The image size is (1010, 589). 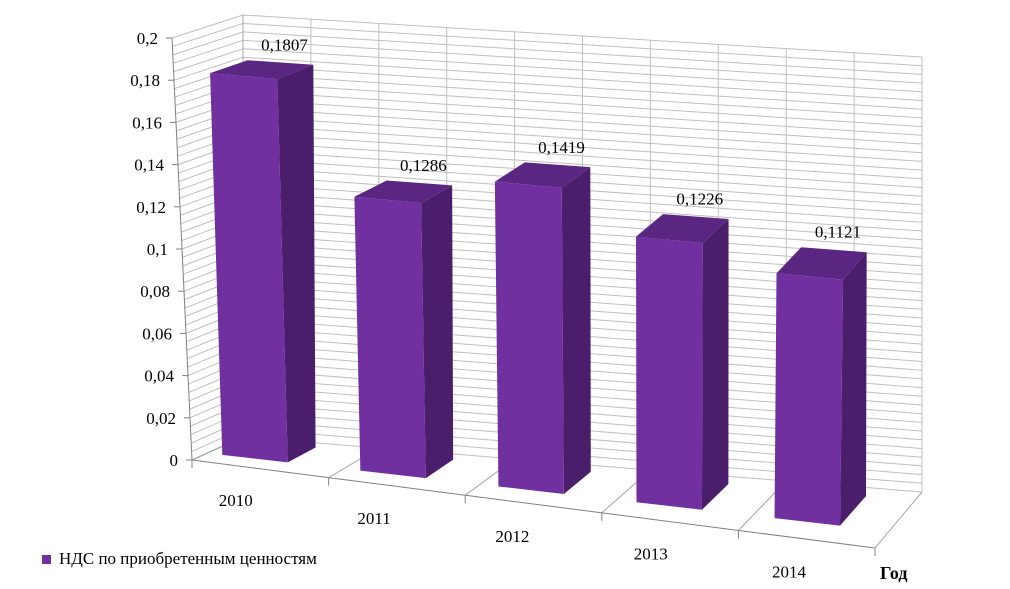 I want to click on y-tick-label: 0, so click(x=174, y=460).